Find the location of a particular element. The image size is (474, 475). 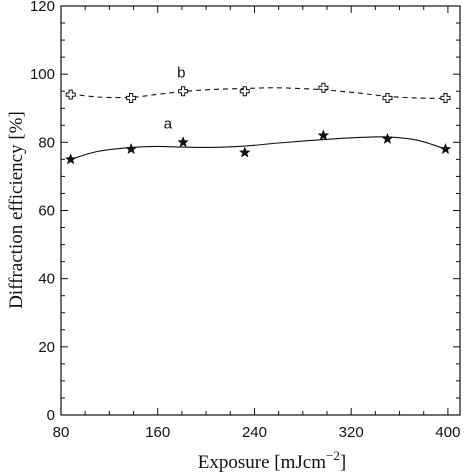

x-tick-label: 400 is located at coordinates (447, 432).